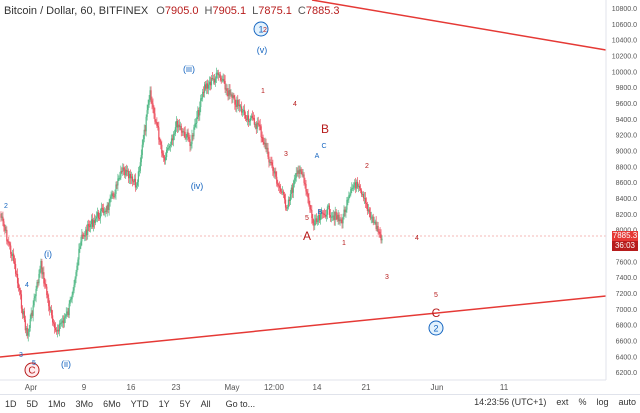 The image size is (640, 413). I want to click on percent-toggle: %, so click(582, 402).